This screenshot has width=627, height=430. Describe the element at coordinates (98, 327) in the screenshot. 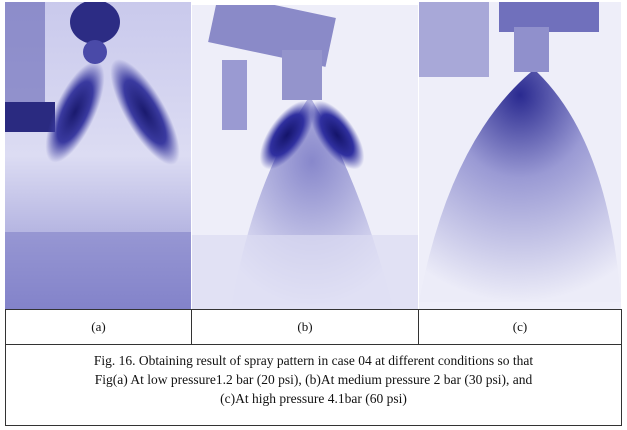

I see `panel-label: (a)` at that location.